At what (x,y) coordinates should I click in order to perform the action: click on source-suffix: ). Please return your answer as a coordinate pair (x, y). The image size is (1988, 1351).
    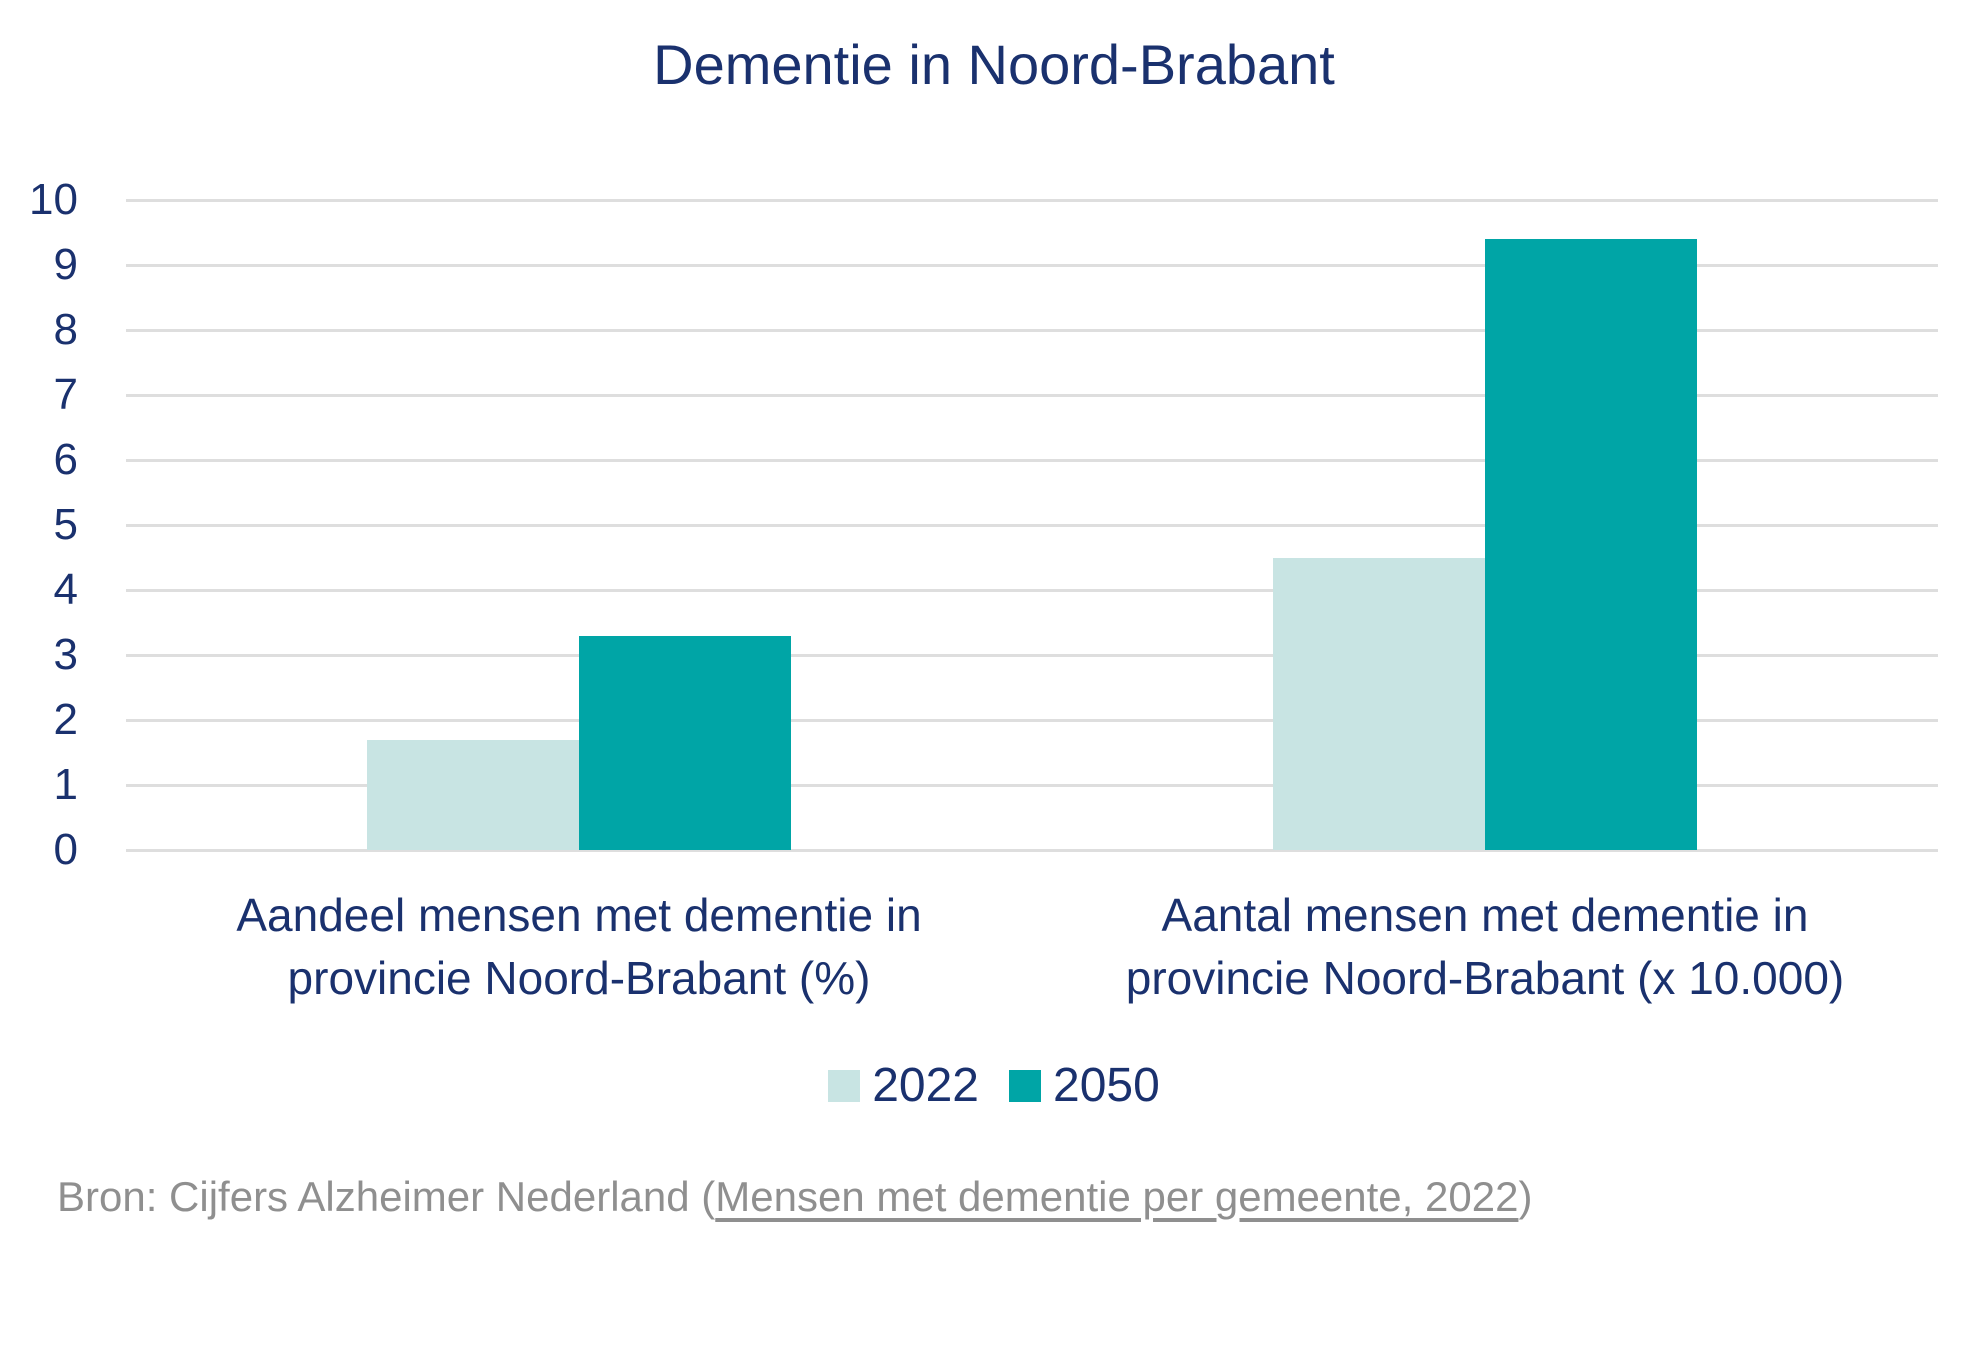
    Looking at the image, I should click on (1525, 1196).